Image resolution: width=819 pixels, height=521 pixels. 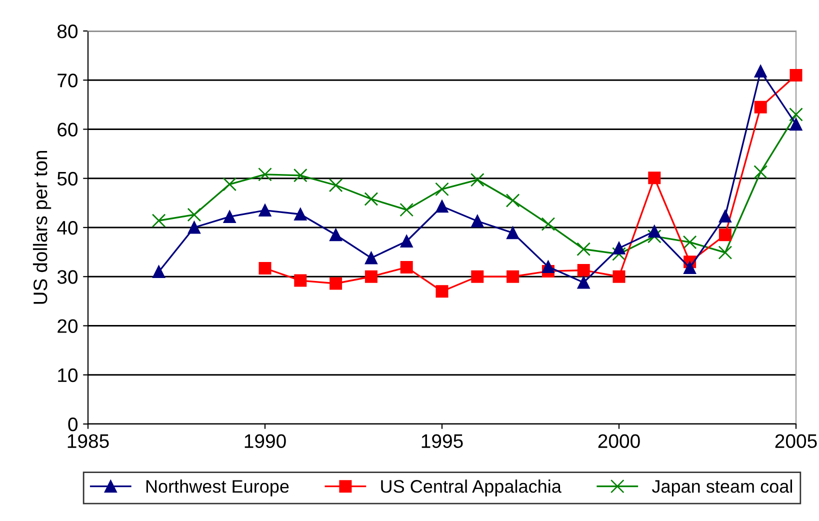 I want to click on y-tick-label: 60, so click(x=68, y=129).